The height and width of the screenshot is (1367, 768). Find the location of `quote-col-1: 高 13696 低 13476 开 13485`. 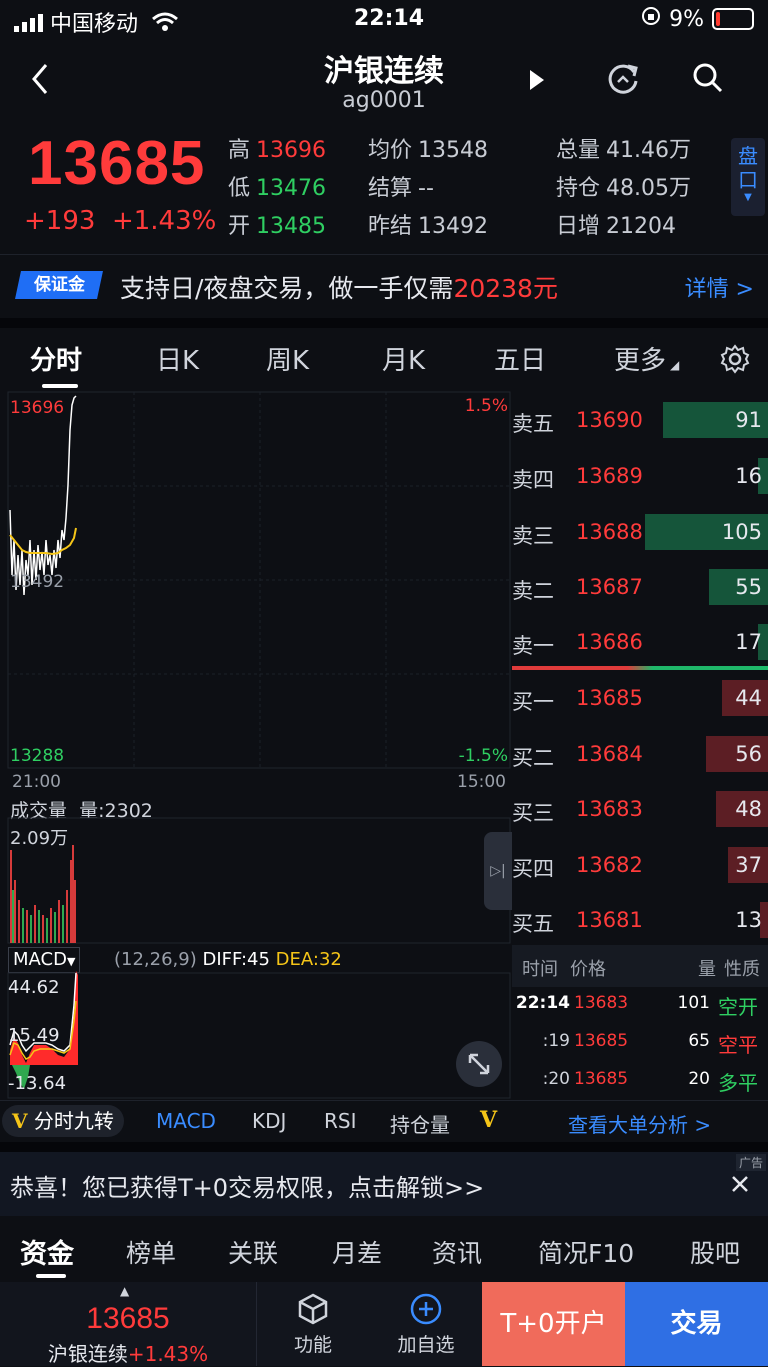

quote-col-1: 高 13696 低 13476 开 13485 is located at coordinates (277, 188).